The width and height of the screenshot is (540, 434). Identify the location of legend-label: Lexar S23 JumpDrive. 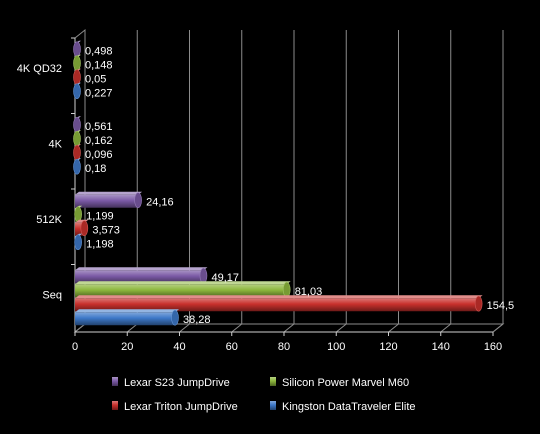
(177, 383).